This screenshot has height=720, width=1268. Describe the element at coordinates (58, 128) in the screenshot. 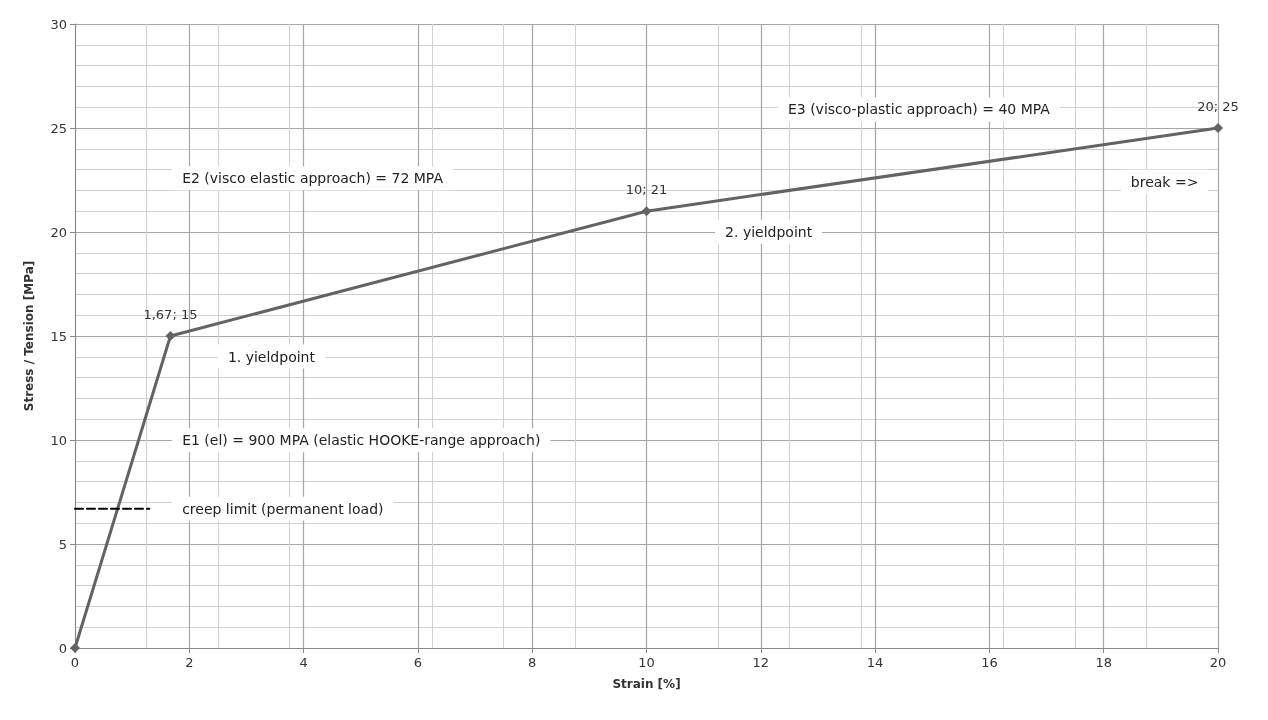

I see `y-tick-label: 25` at that location.